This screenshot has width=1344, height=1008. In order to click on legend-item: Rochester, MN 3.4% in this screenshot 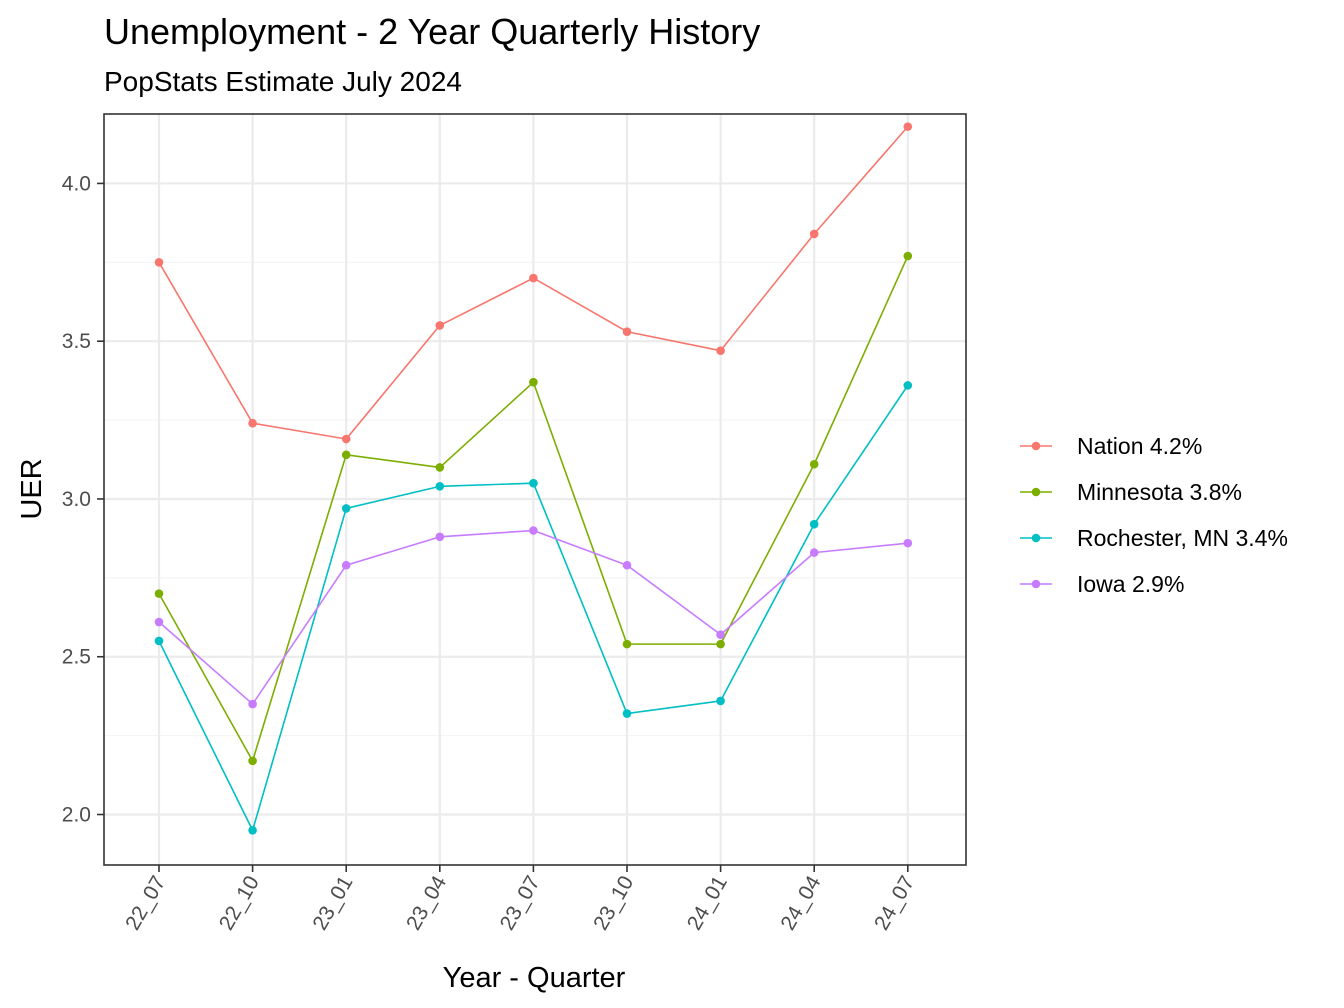, I will do `click(1154, 538)`.